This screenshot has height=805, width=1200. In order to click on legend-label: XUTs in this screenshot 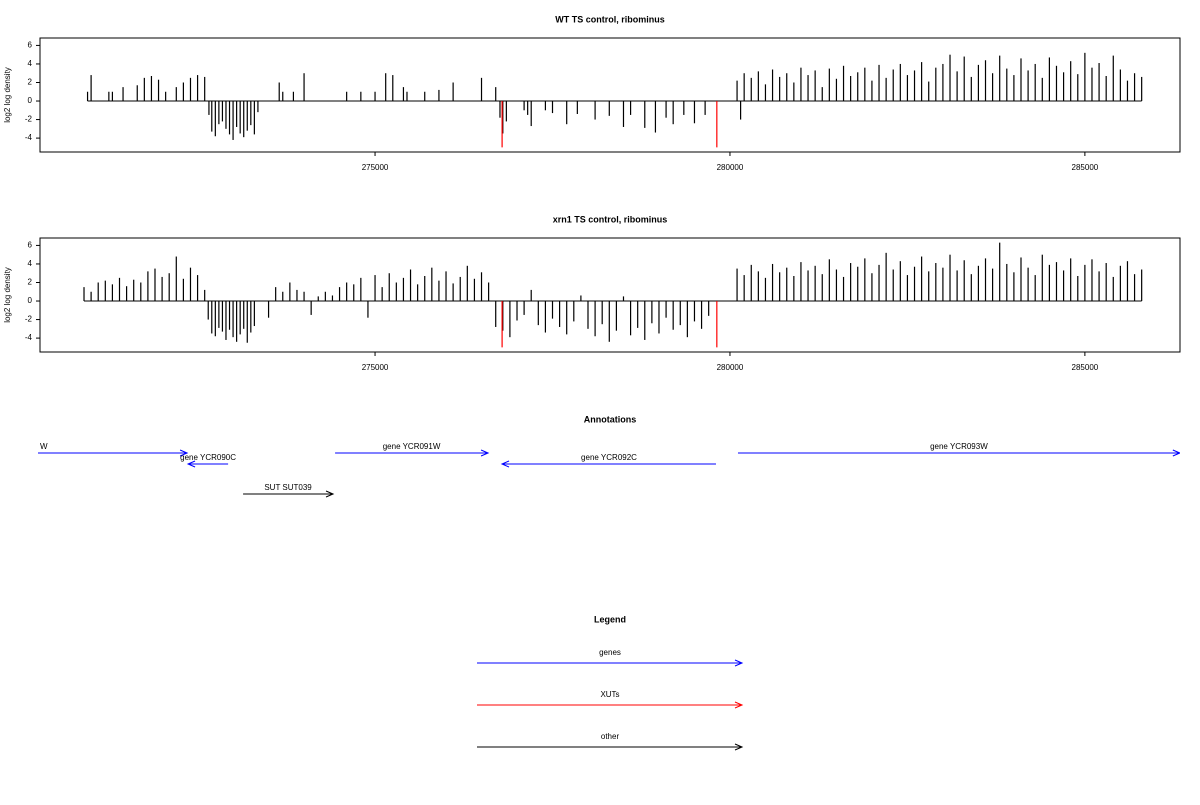, I will do `click(609, 694)`.